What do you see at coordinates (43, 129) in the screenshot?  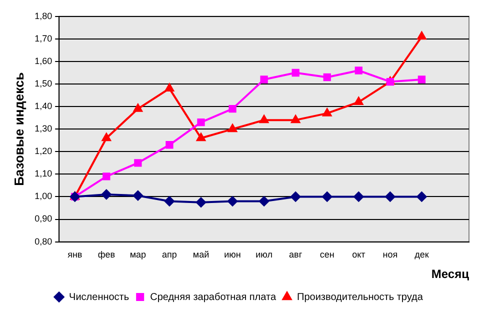 I see `y-tick-label: 1,30` at bounding box center [43, 129].